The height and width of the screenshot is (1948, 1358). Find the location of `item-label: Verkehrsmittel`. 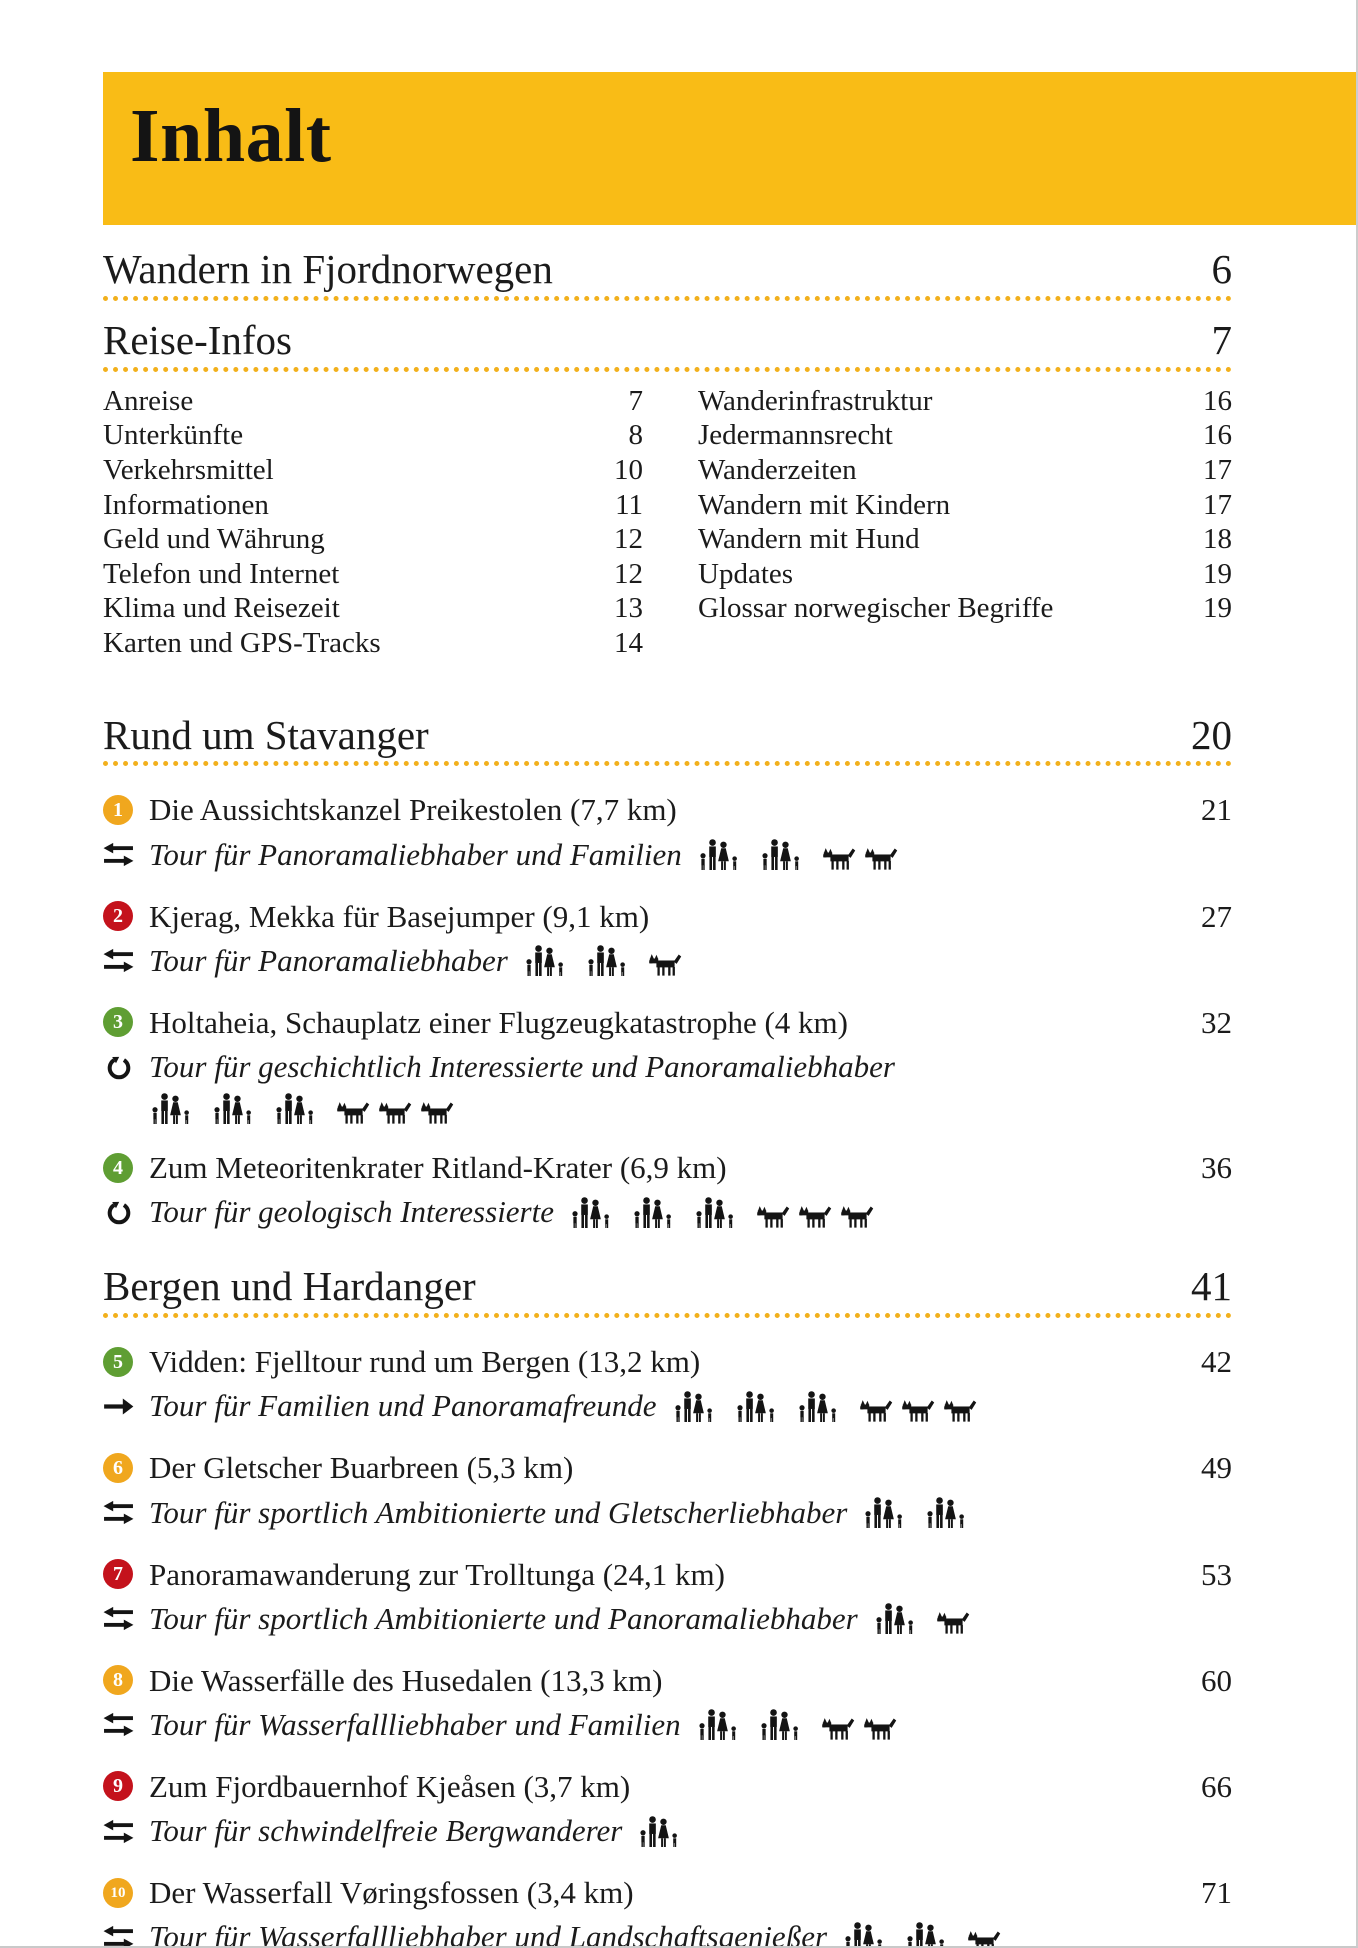

item-label: Verkehrsmittel is located at coordinates (188, 470).